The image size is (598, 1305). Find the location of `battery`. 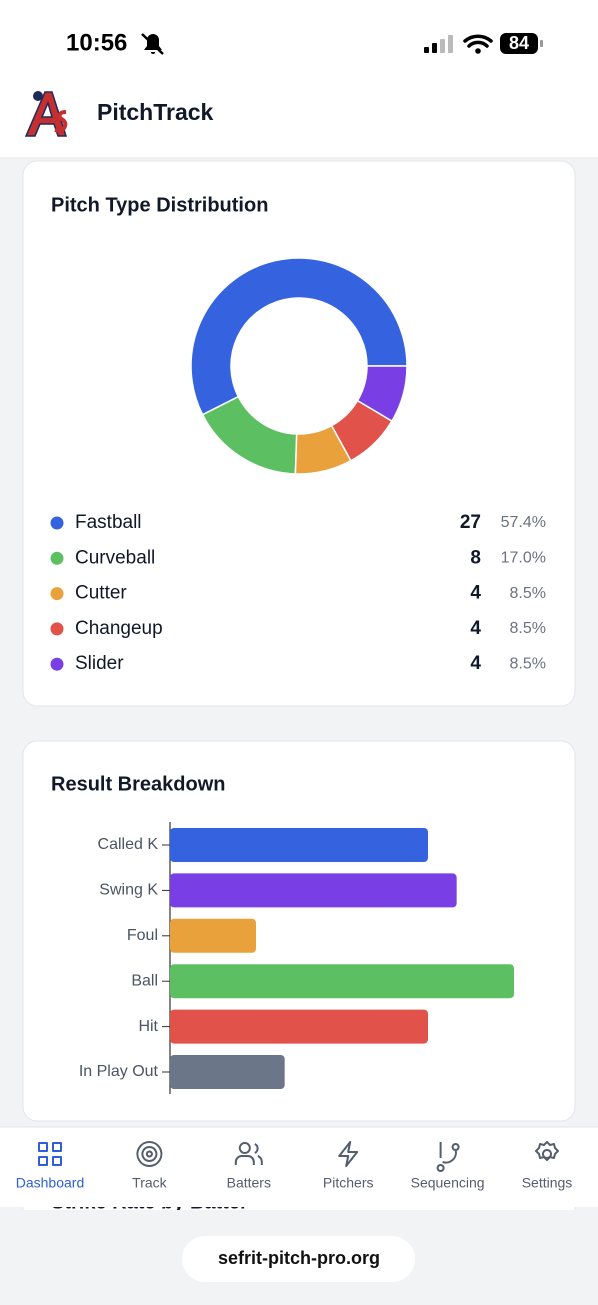

battery is located at coordinates (519, 43).